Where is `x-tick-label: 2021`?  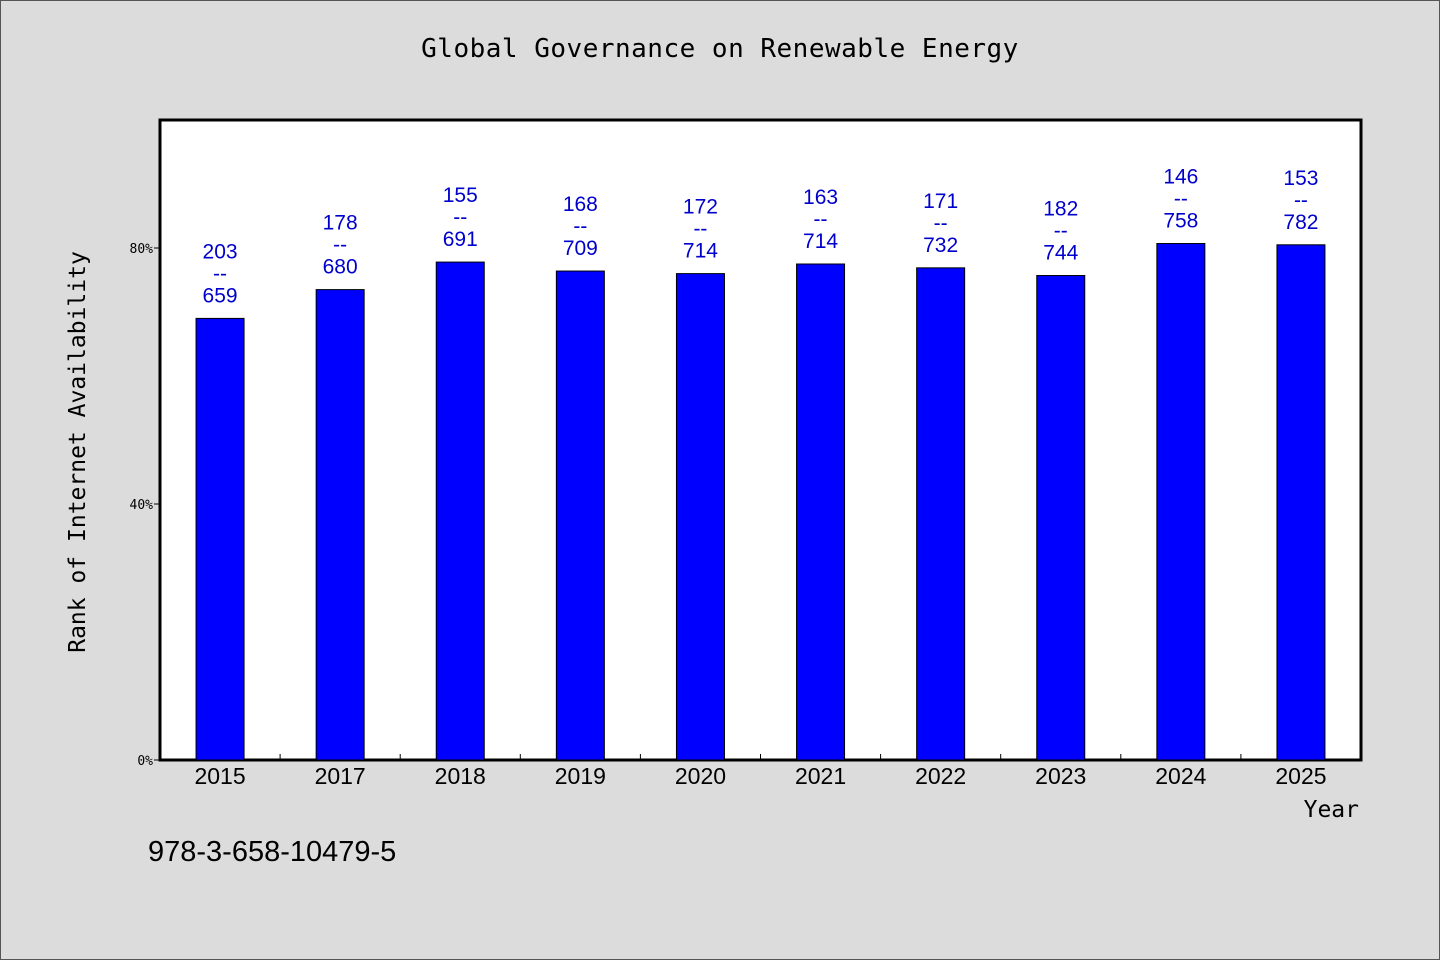
x-tick-label: 2021 is located at coordinates (820, 776).